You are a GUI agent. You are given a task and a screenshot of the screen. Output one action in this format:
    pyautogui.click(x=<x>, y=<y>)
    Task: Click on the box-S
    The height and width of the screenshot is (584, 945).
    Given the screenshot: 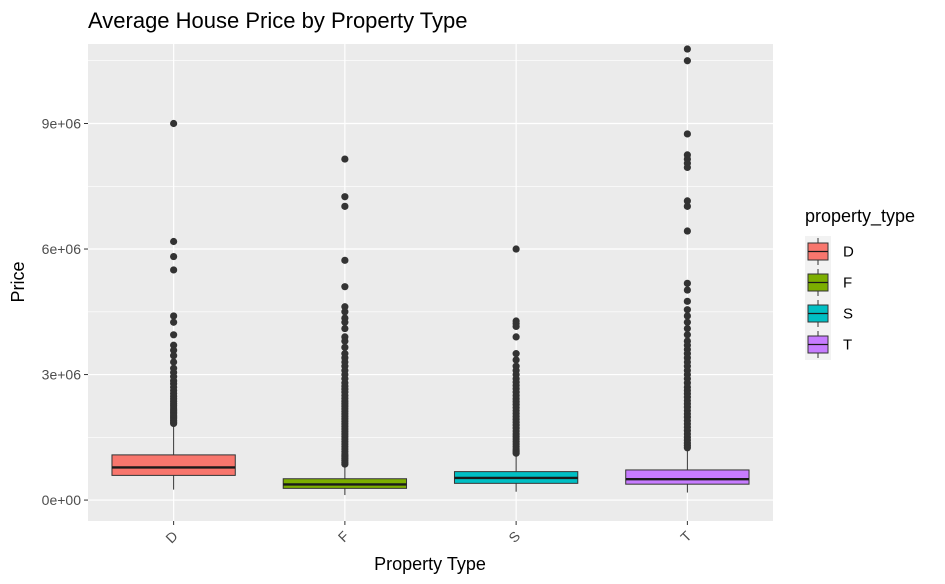 What is the action you would take?
    pyautogui.click(x=516, y=368)
    